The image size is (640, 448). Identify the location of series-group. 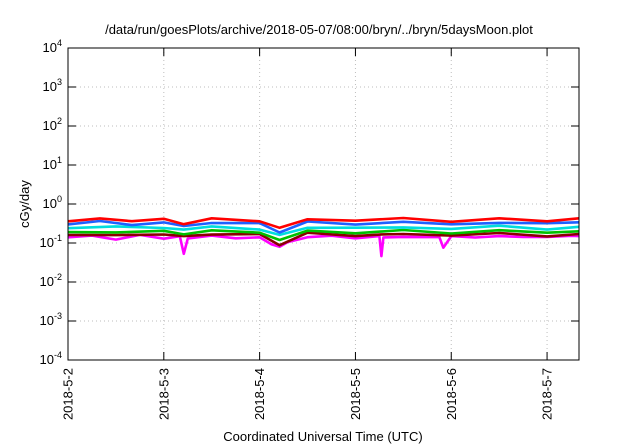
(323, 237).